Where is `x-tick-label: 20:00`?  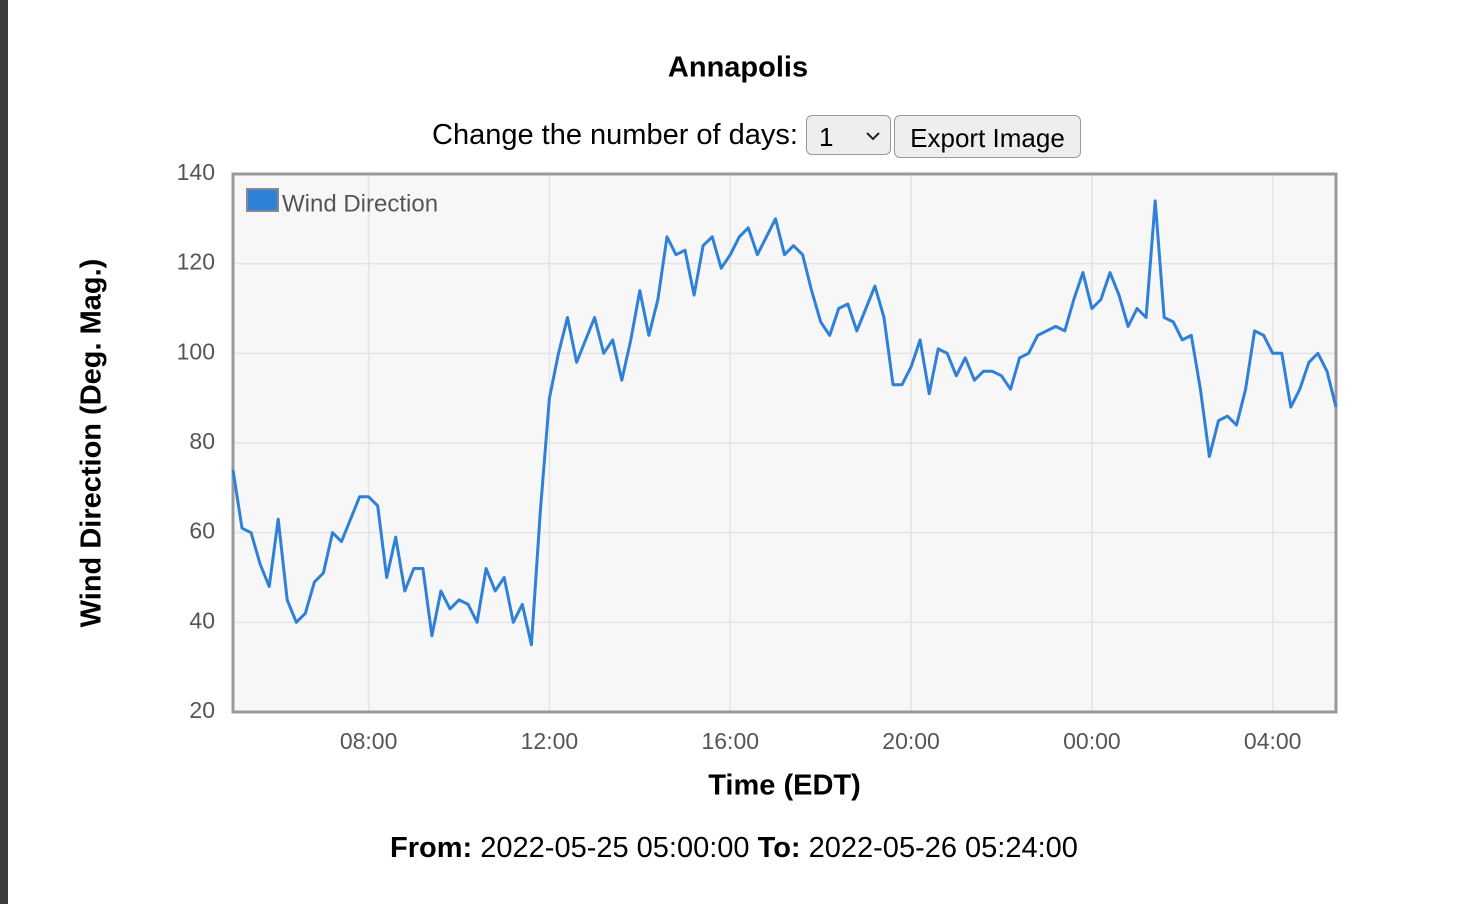 x-tick-label: 20:00 is located at coordinates (911, 741).